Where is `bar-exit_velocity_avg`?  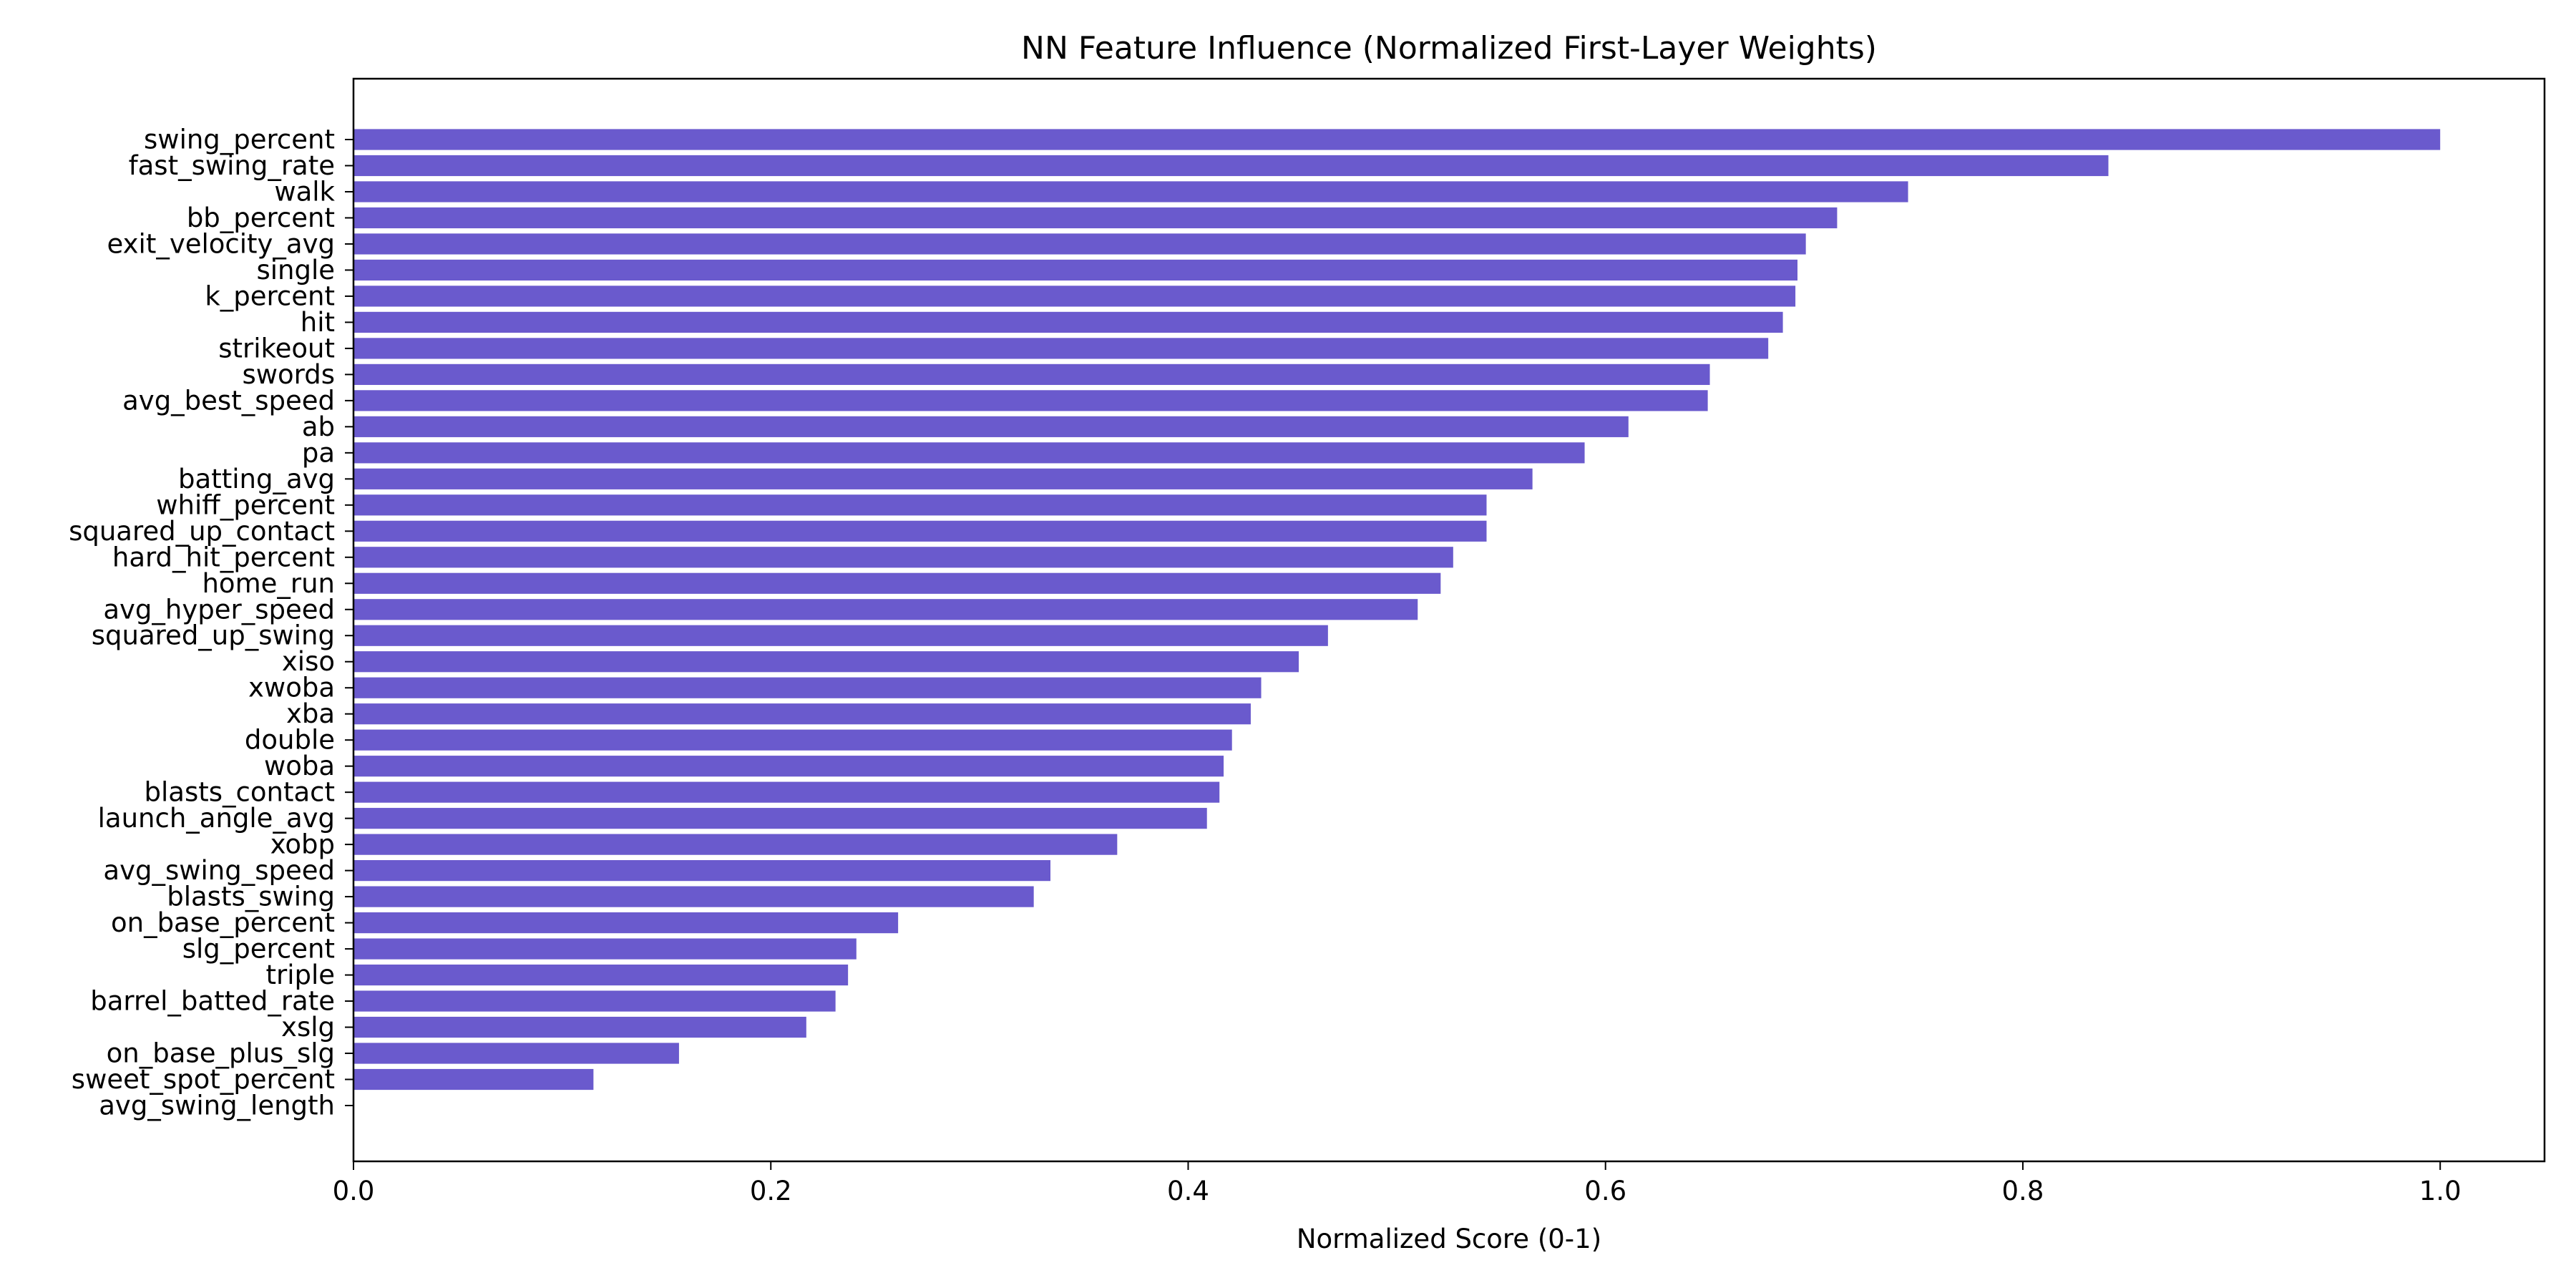 bar-exit_velocity_avg is located at coordinates (1079, 244).